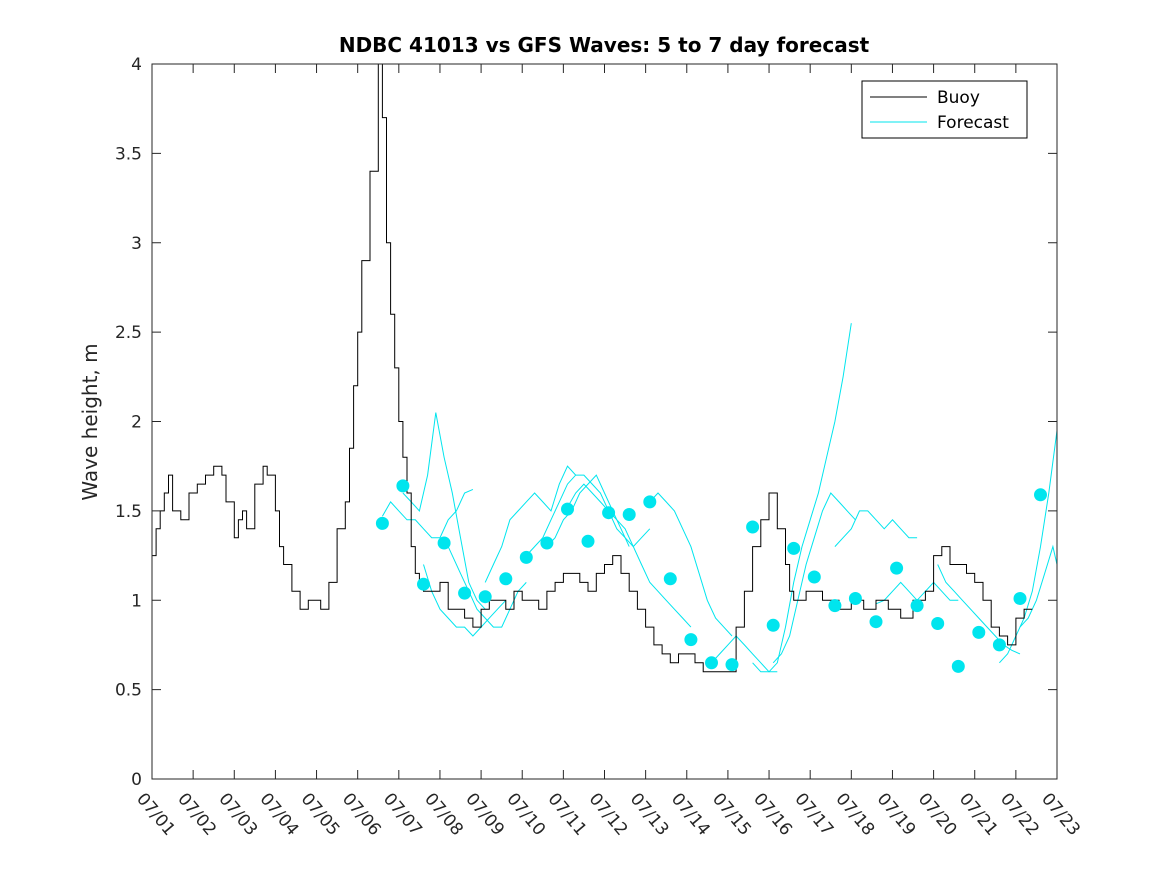 The height and width of the screenshot is (875, 1167). What do you see at coordinates (128, 512) in the screenshot?
I see `y-tick-label: 1.5` at bounding box center [128, 512].